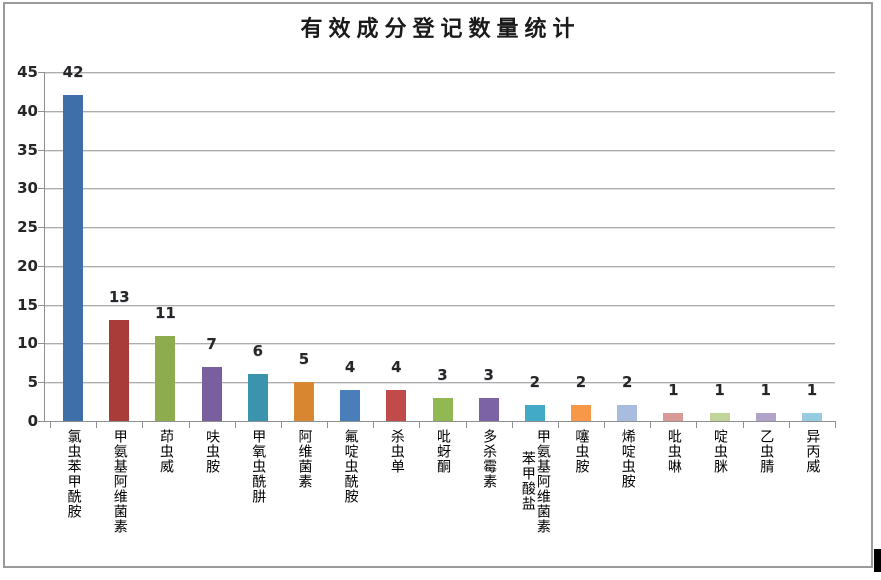 The width and height of the screenshot is (881, 580). I want to click on x-axis-label: 甲氨基阿维菌素 苯甲酸盐, so click(535, 481).